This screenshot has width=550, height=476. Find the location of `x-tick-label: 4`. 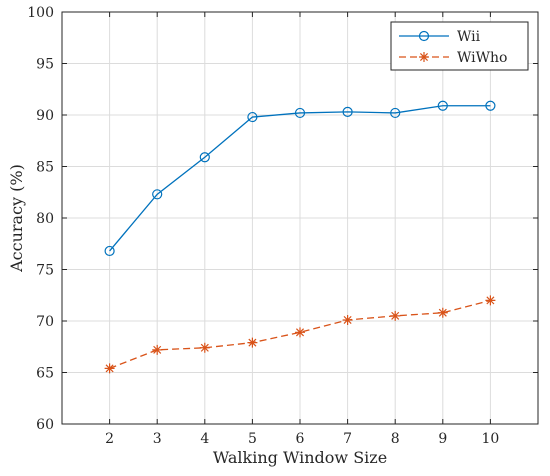

x-tick-label: 4 is located at coordinates (204, 439).